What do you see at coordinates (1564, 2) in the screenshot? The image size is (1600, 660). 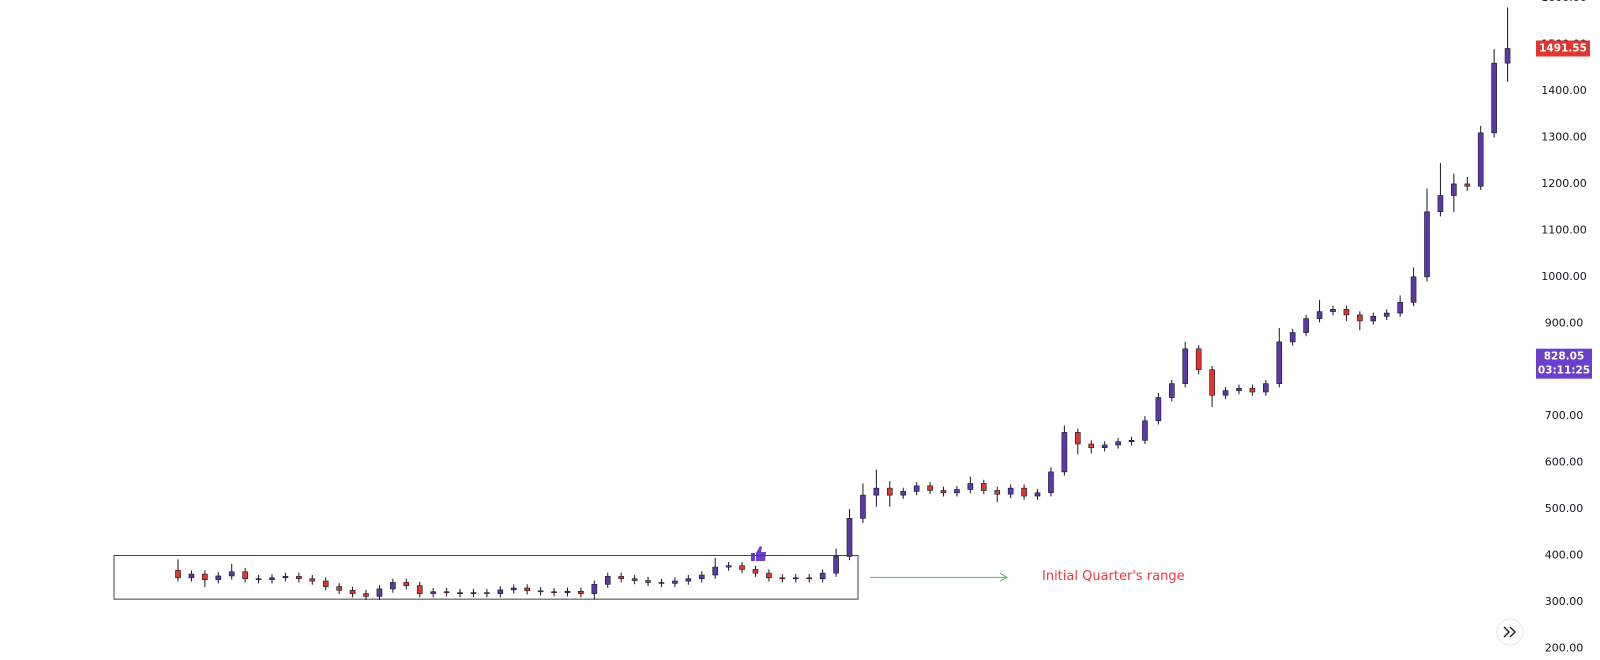 I see `y-tick-label: 1600.00` at bounding box center [1564, 2].